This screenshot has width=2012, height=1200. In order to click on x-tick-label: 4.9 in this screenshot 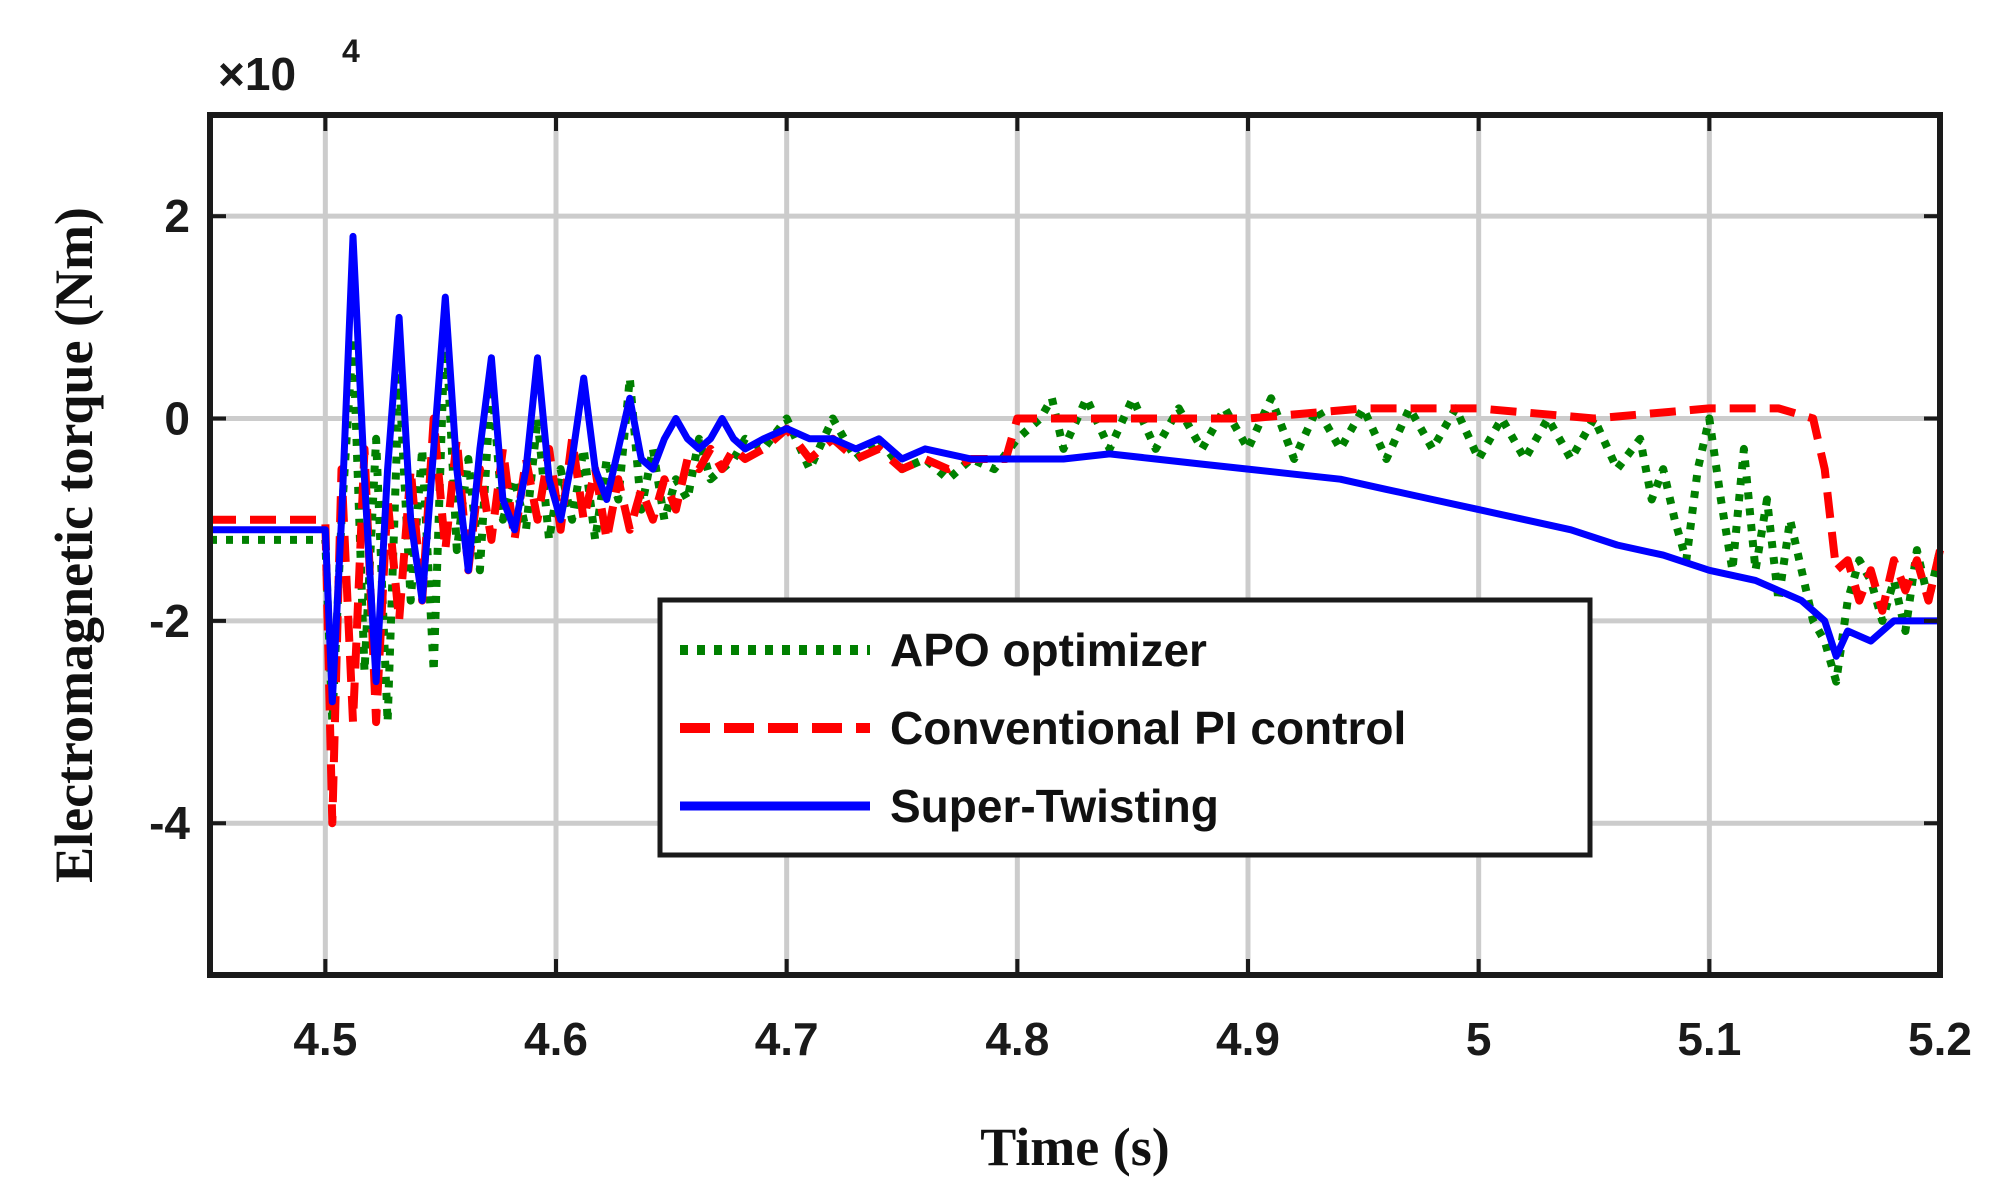, I will do `click(1248, 1039)`.